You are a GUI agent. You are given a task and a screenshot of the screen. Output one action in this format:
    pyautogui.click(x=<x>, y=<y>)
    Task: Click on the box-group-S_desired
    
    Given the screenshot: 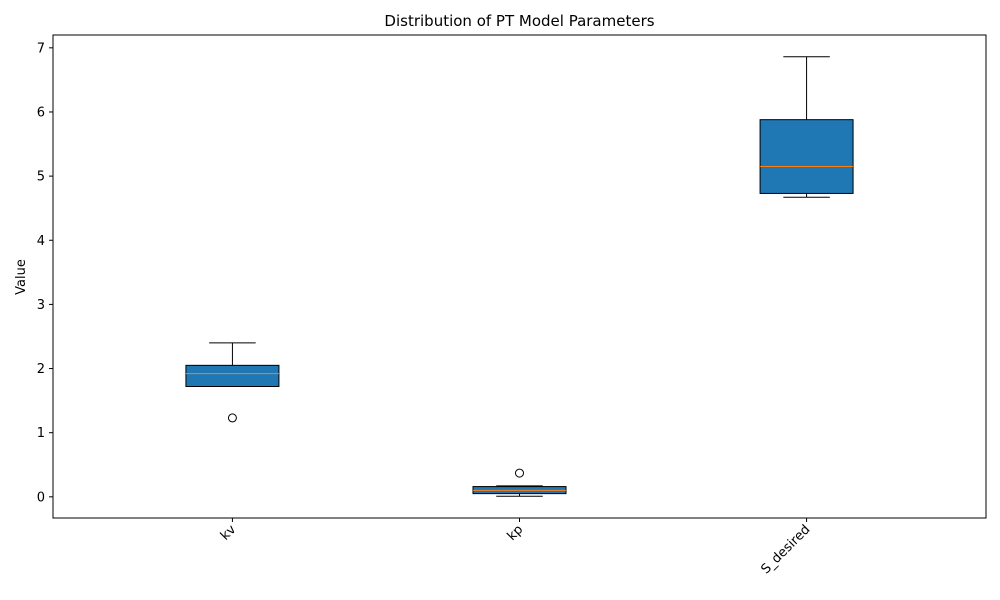 What is the action you would take?
    pyautogui.click(x=806, y=127)
    